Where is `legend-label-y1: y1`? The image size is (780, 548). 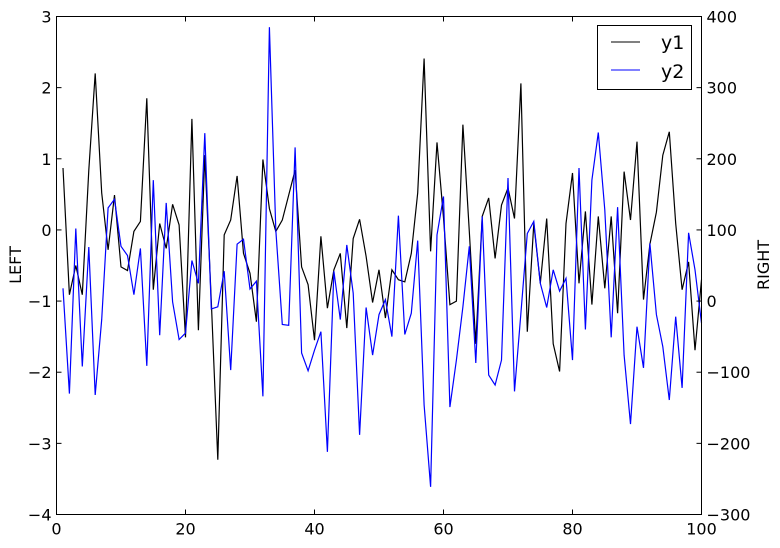
legend-label-y1: y1 is located at coordinates (672, 43).